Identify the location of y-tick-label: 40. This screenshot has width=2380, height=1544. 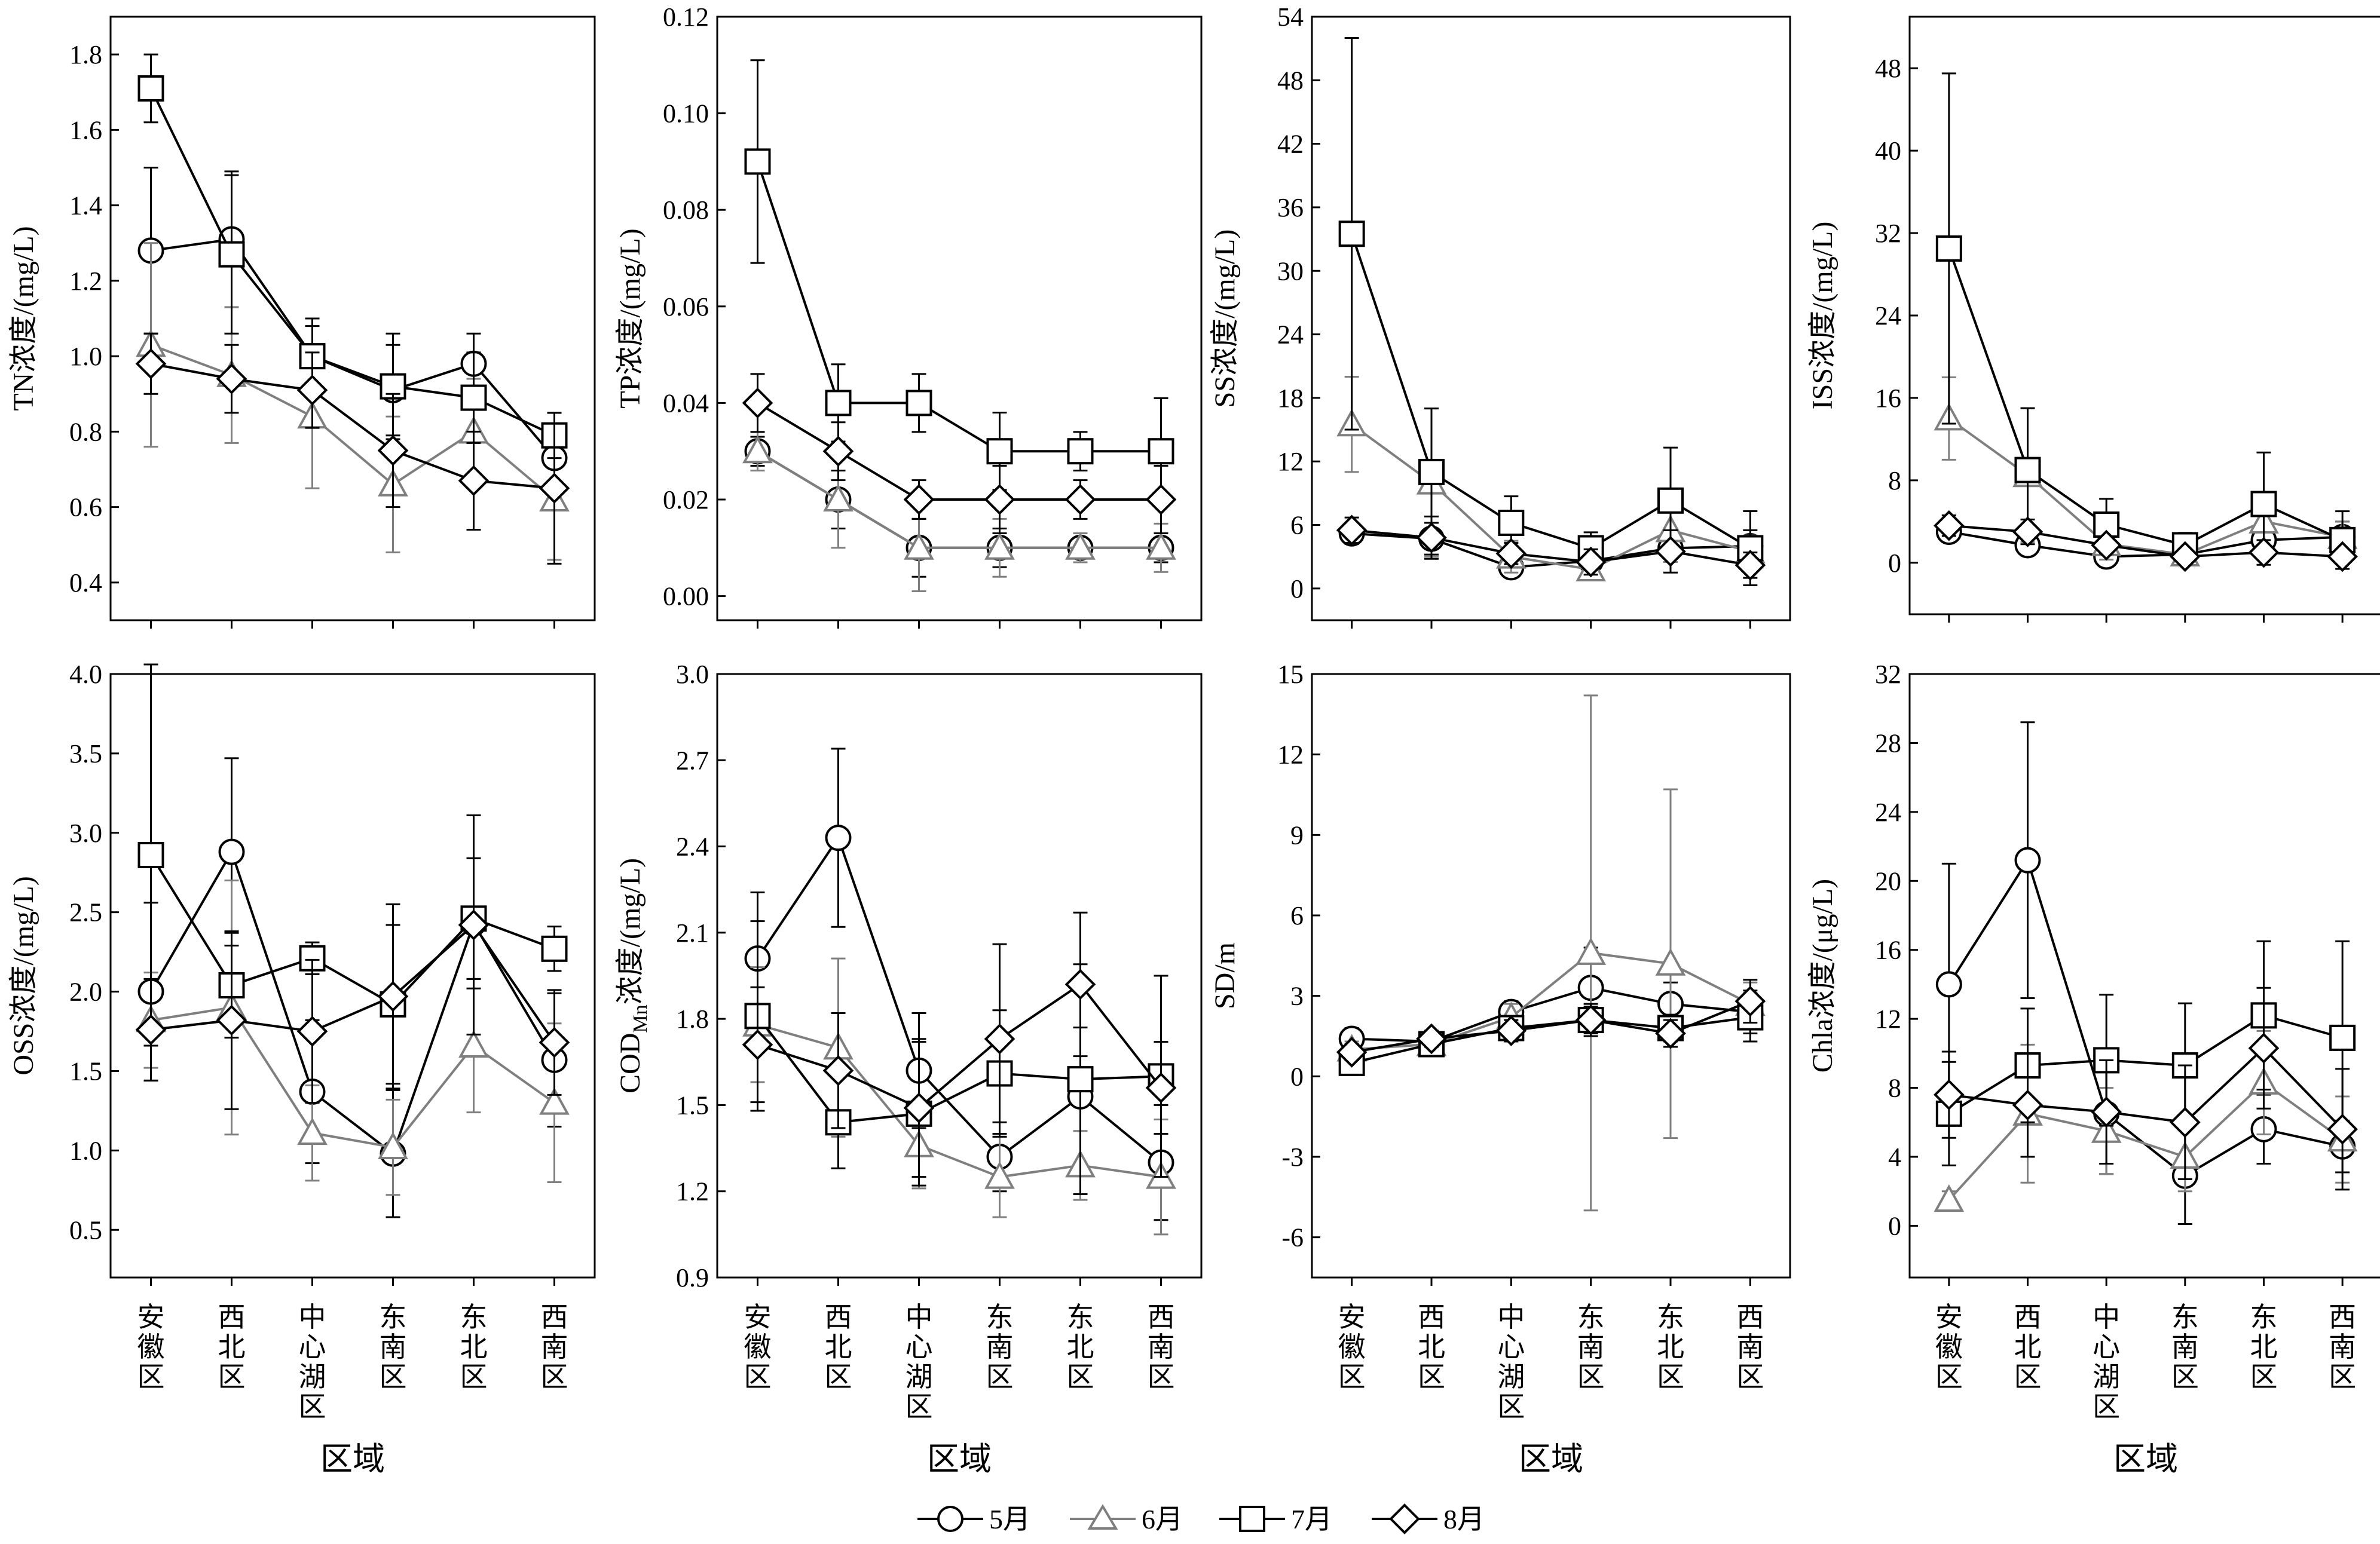
(1888, 151).